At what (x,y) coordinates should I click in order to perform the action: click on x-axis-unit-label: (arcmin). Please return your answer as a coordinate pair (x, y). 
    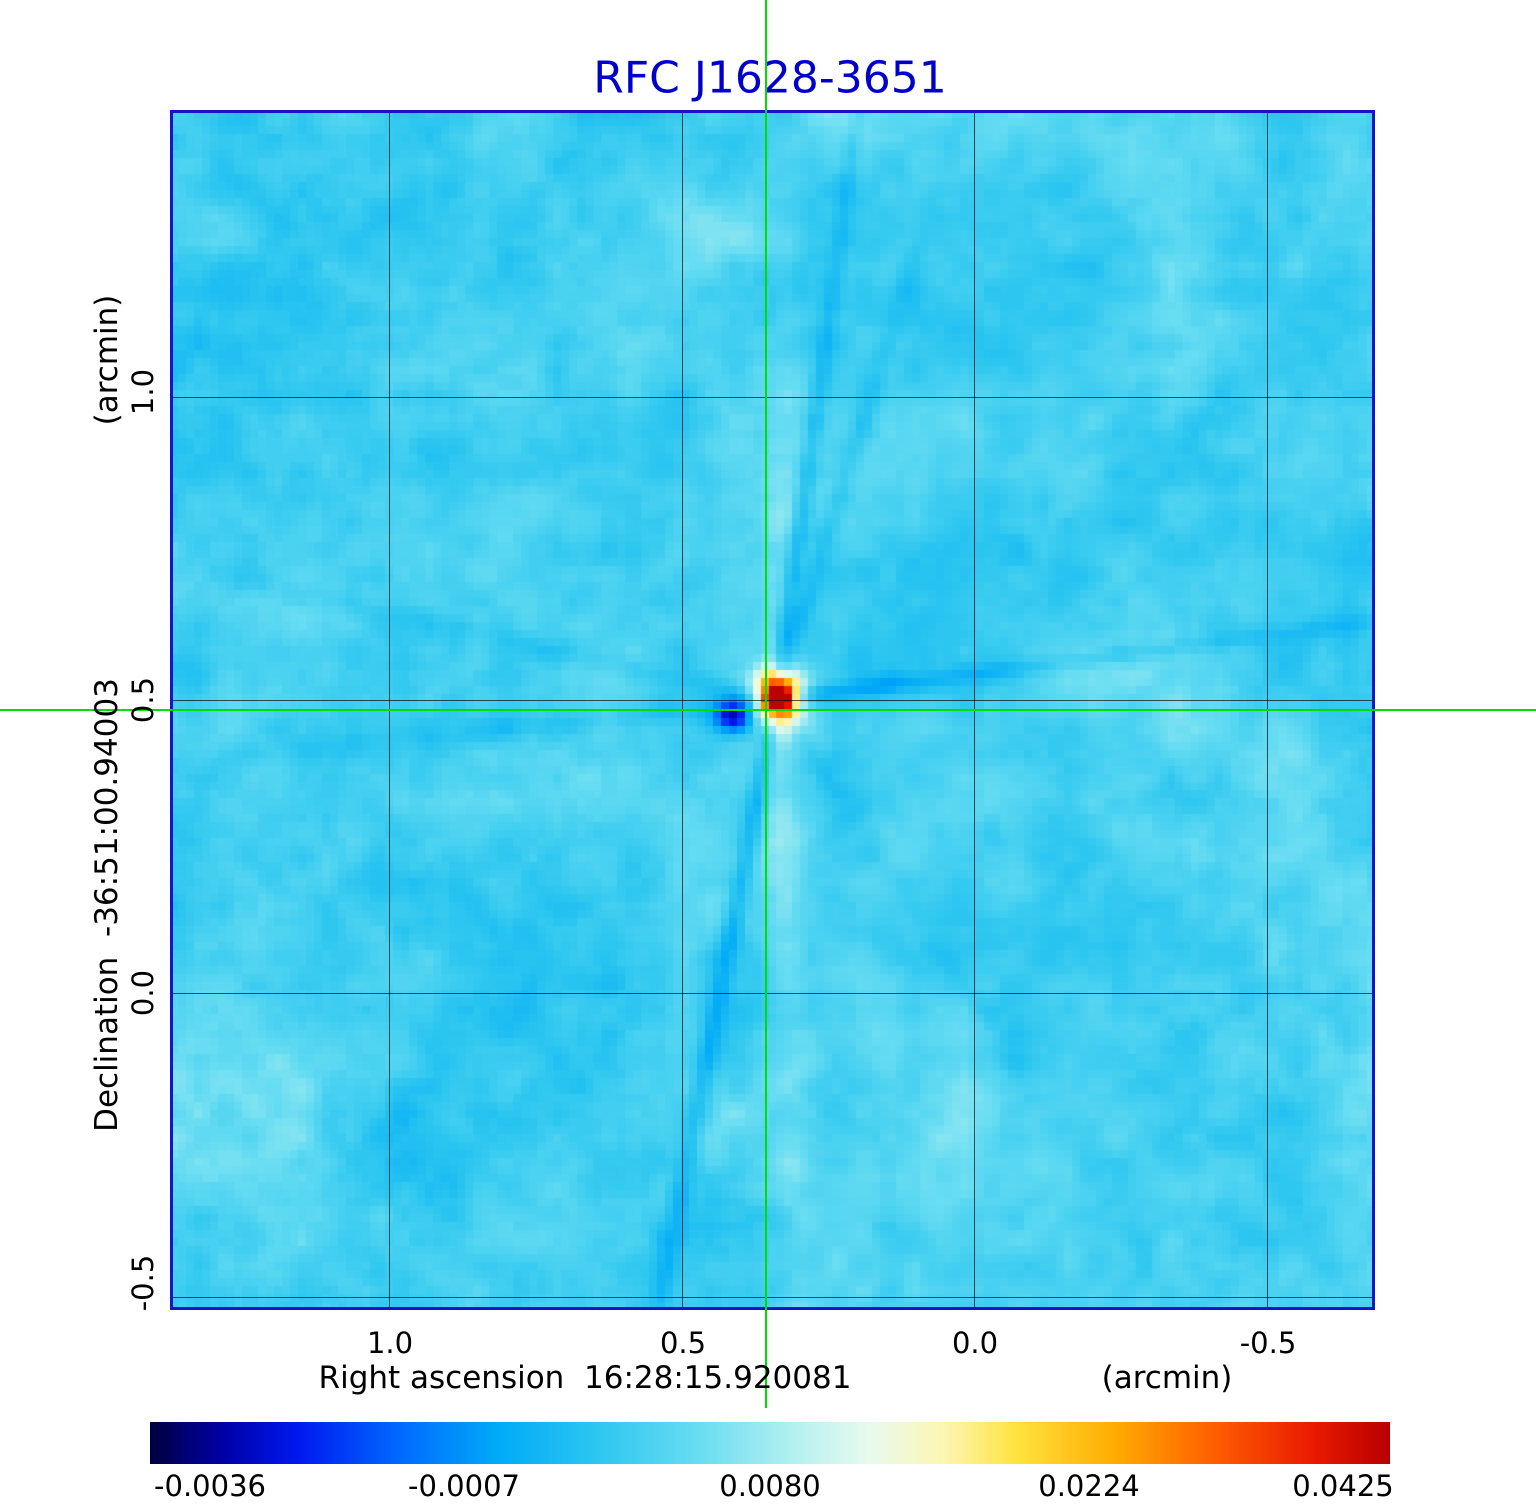
    Looking at the image, I should click on (1167, 1378).